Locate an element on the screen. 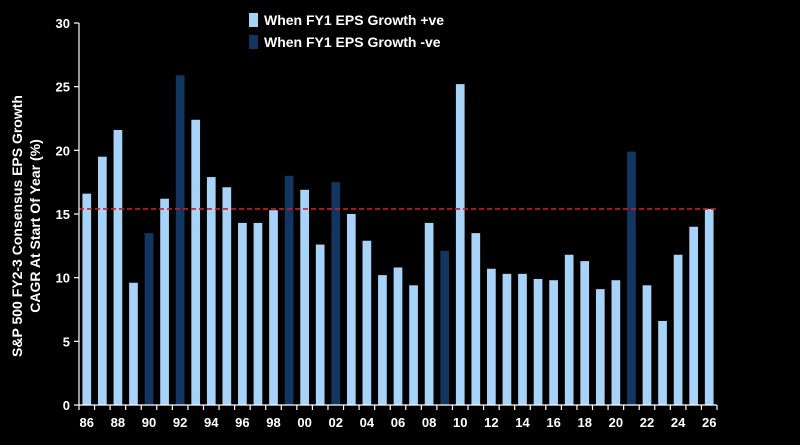  x-tick-label-94: 94 is located at coordinates (211, 422).